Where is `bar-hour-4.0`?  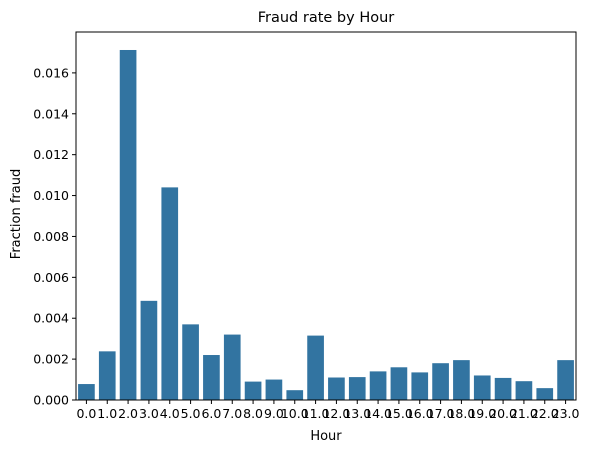 bar-hour-4.0 is located at coordinates (169, 293).